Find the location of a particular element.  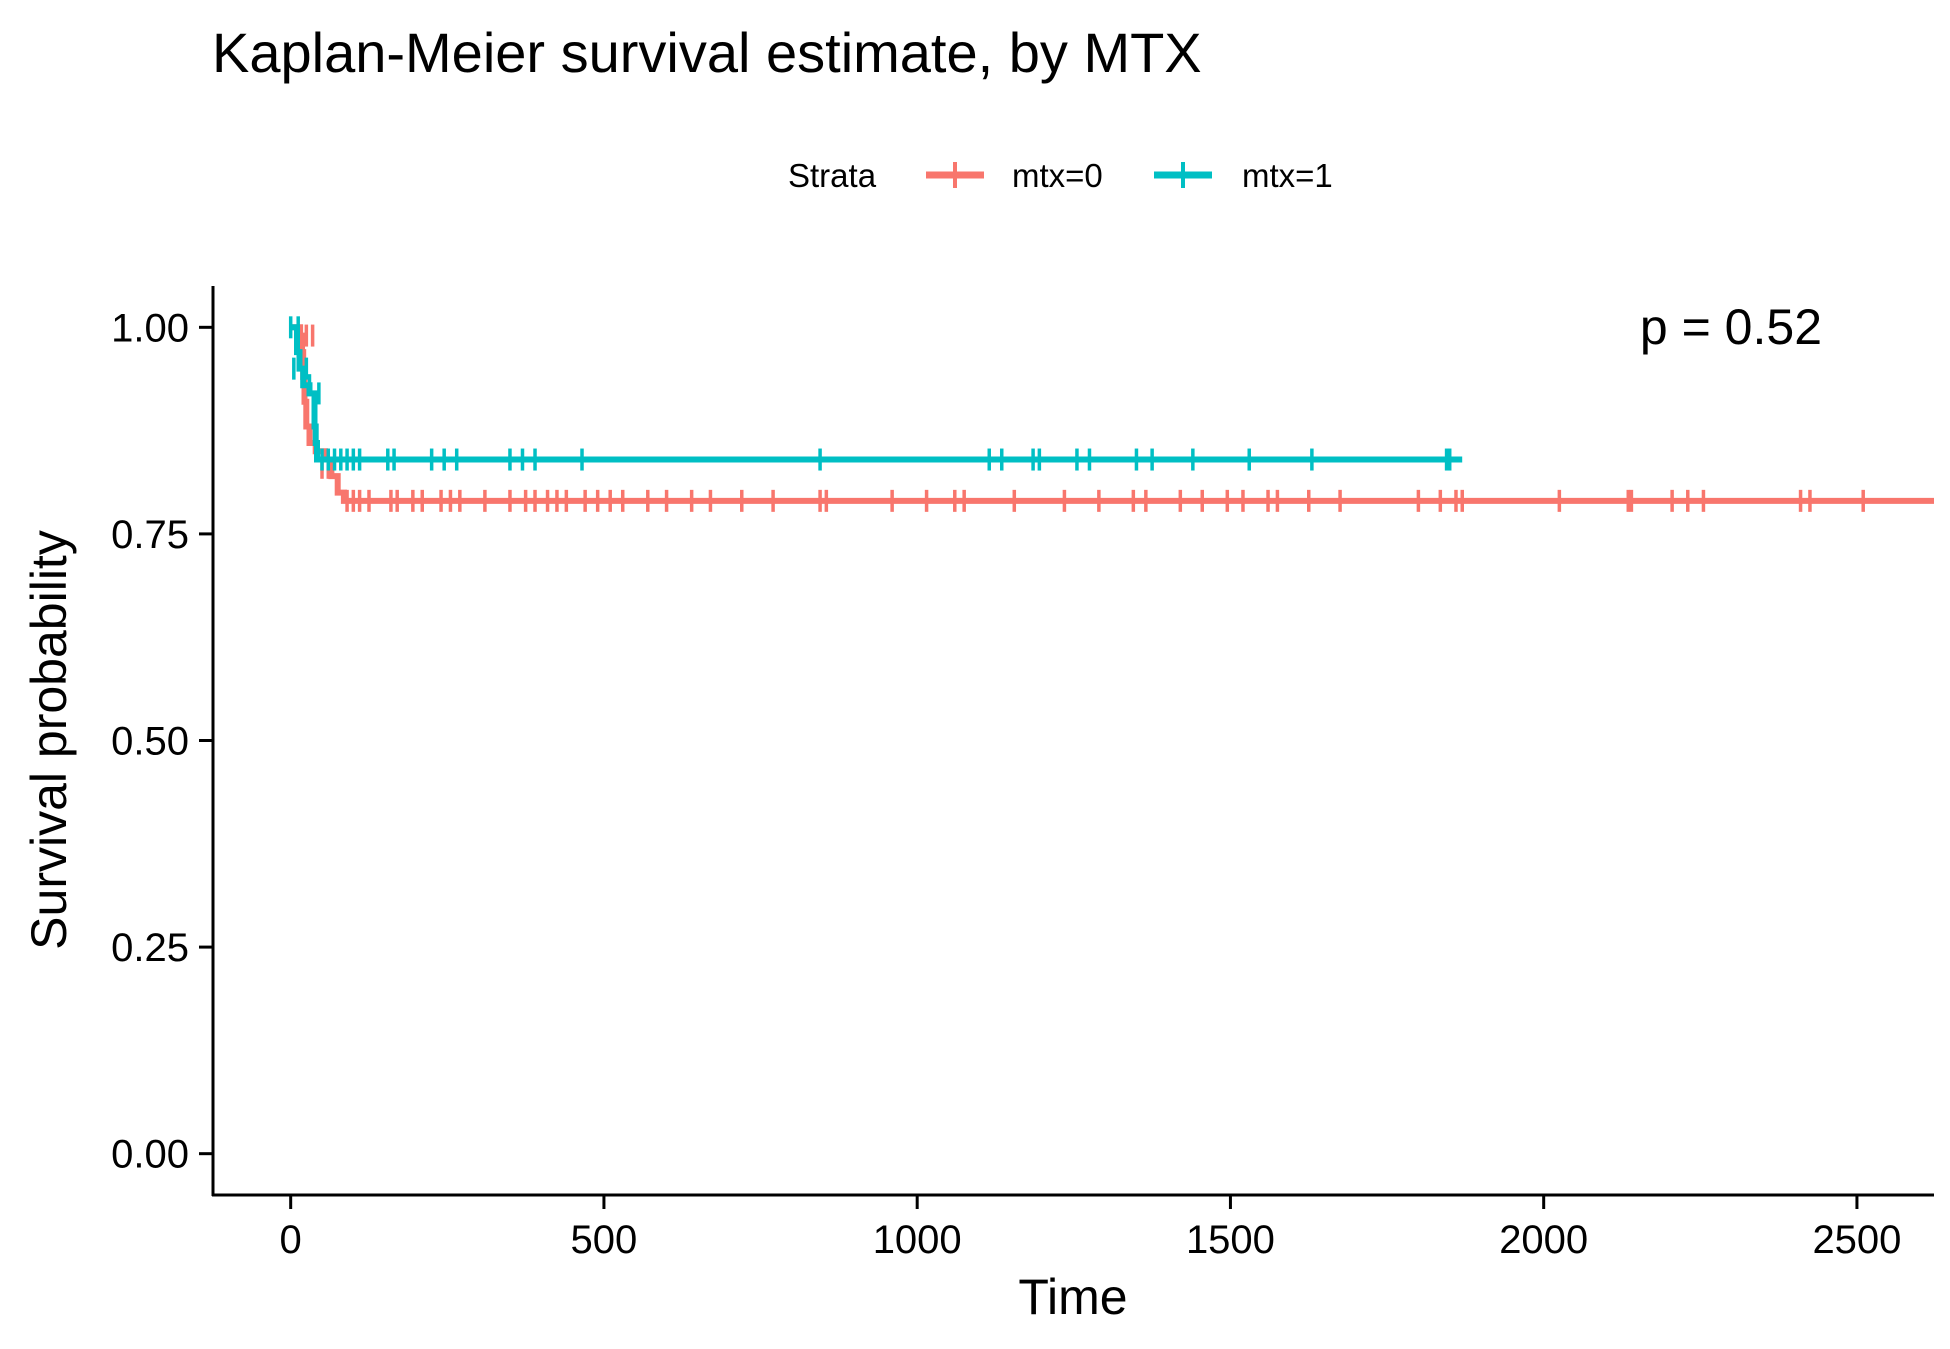

x-tick-label: 0 is located at coordinates (291, 1240).